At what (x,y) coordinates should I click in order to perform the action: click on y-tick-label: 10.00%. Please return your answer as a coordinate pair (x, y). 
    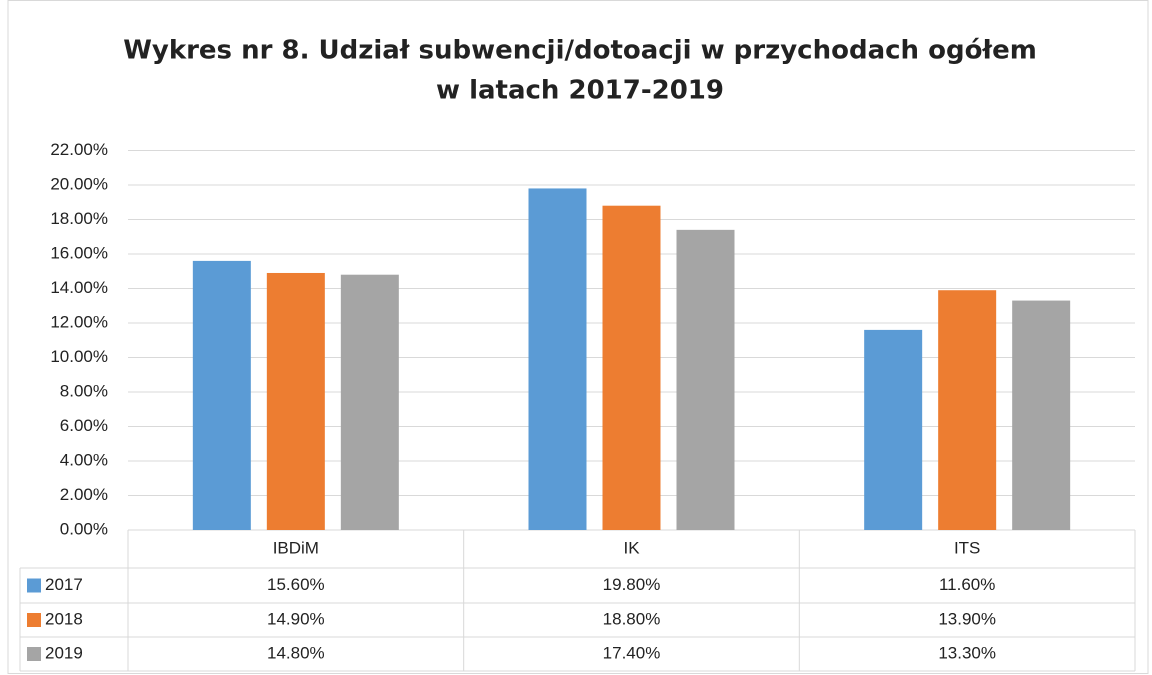
    Looking at the image, I should click on (79, 356).